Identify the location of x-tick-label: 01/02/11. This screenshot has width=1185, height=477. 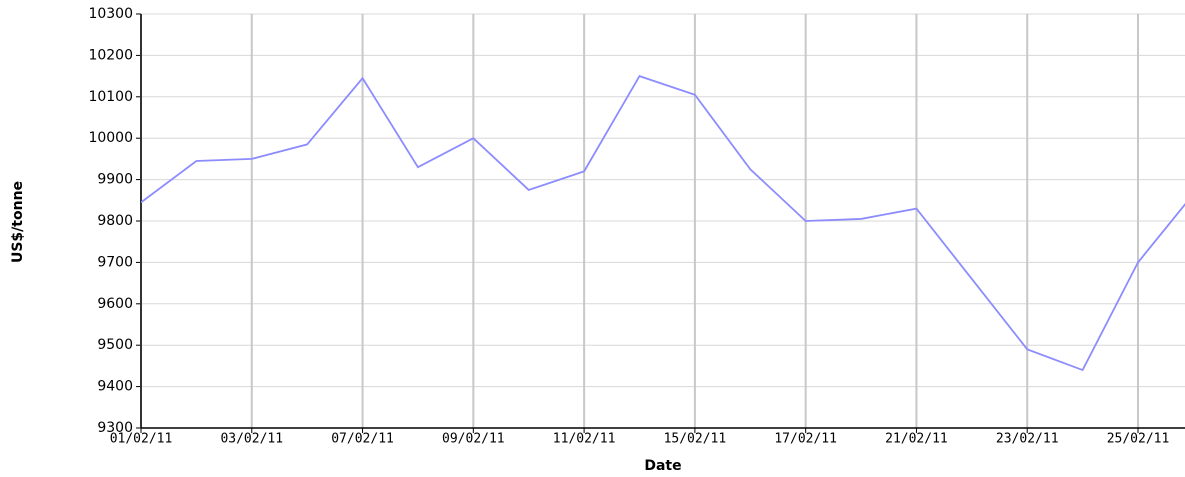
(141, 439).